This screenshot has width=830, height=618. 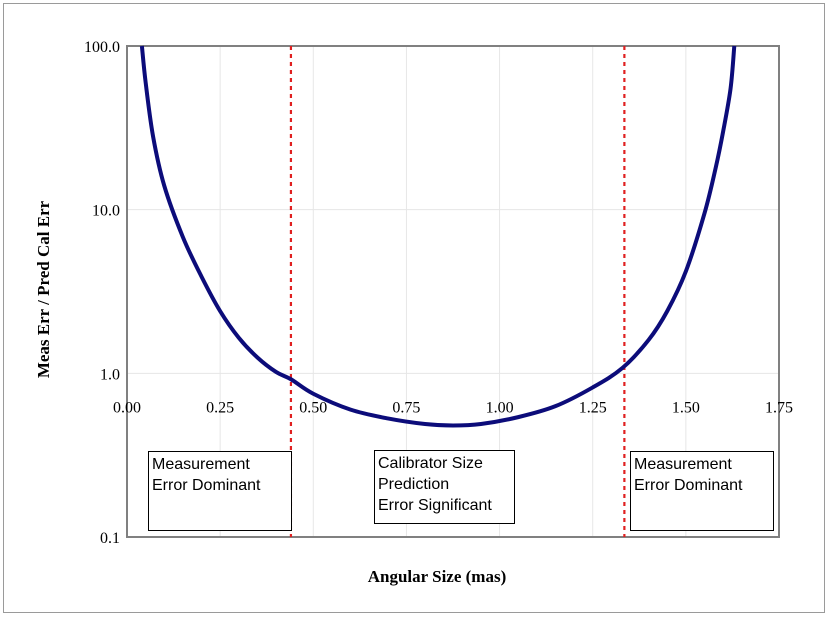 What do you see at coordinates (430, 463) in the screenshot?
I see `annotation-line: Calibrator Size` at bounding box center [430, 463].